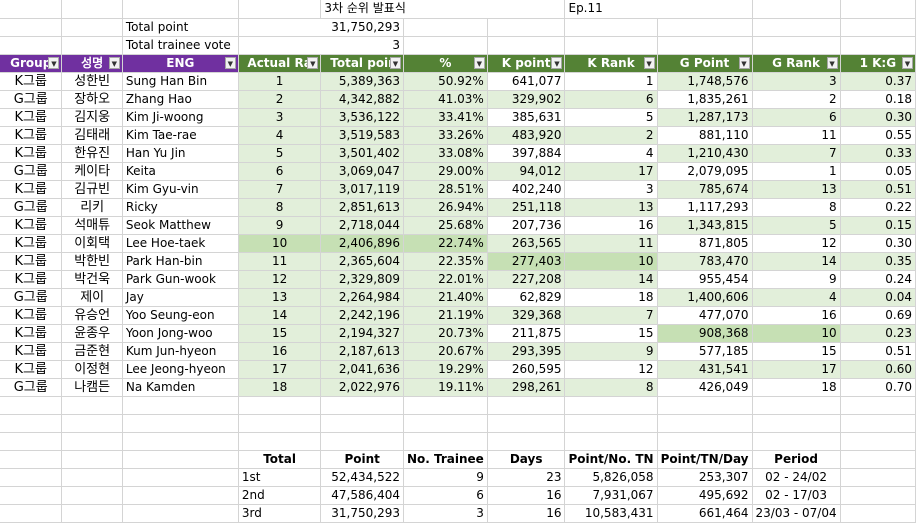  I want to click on percent-cell: 22.74%, so click(445, 243).